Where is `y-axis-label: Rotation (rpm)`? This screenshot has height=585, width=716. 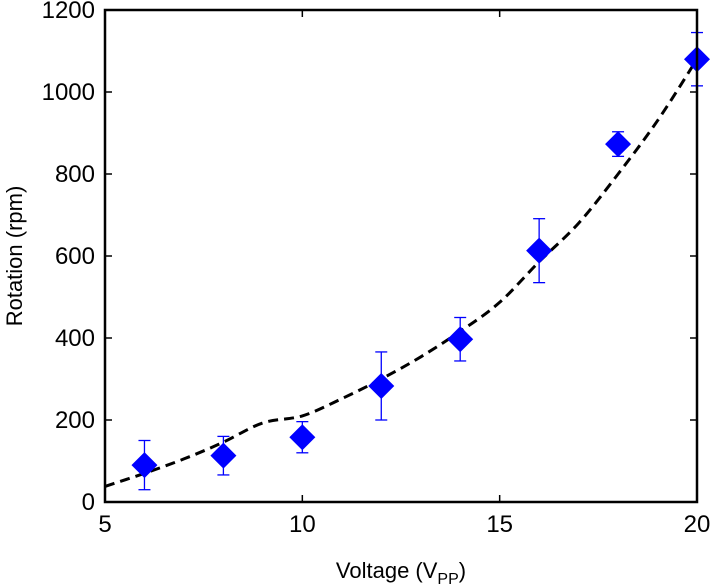 y-axis-label: Rotation (rpm) is located at coordinates (14, 256).